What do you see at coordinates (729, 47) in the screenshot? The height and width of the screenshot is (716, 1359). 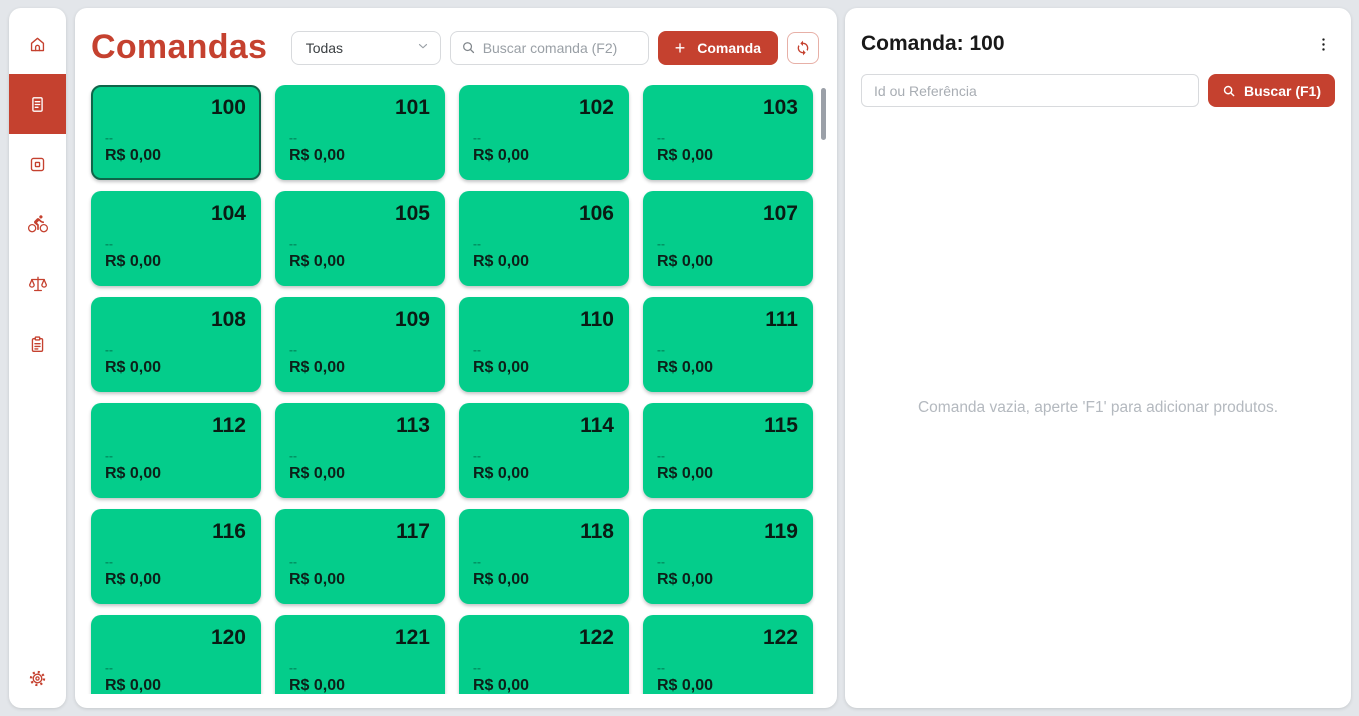 I see `new-comanda-label: Comanda` at bounding box center [729, 47].